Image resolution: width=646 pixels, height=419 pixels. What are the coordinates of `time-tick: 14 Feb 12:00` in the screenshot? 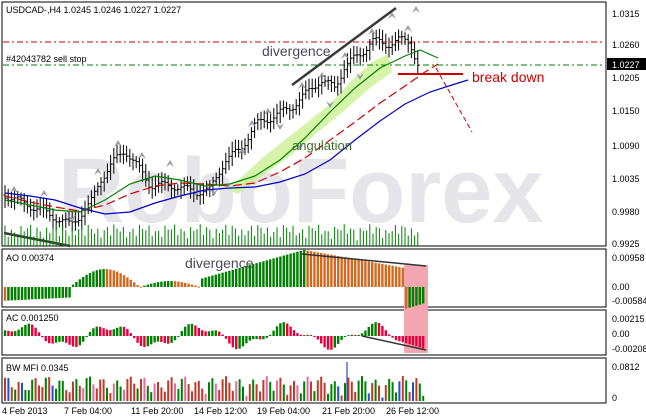 It's located at (220, 411).